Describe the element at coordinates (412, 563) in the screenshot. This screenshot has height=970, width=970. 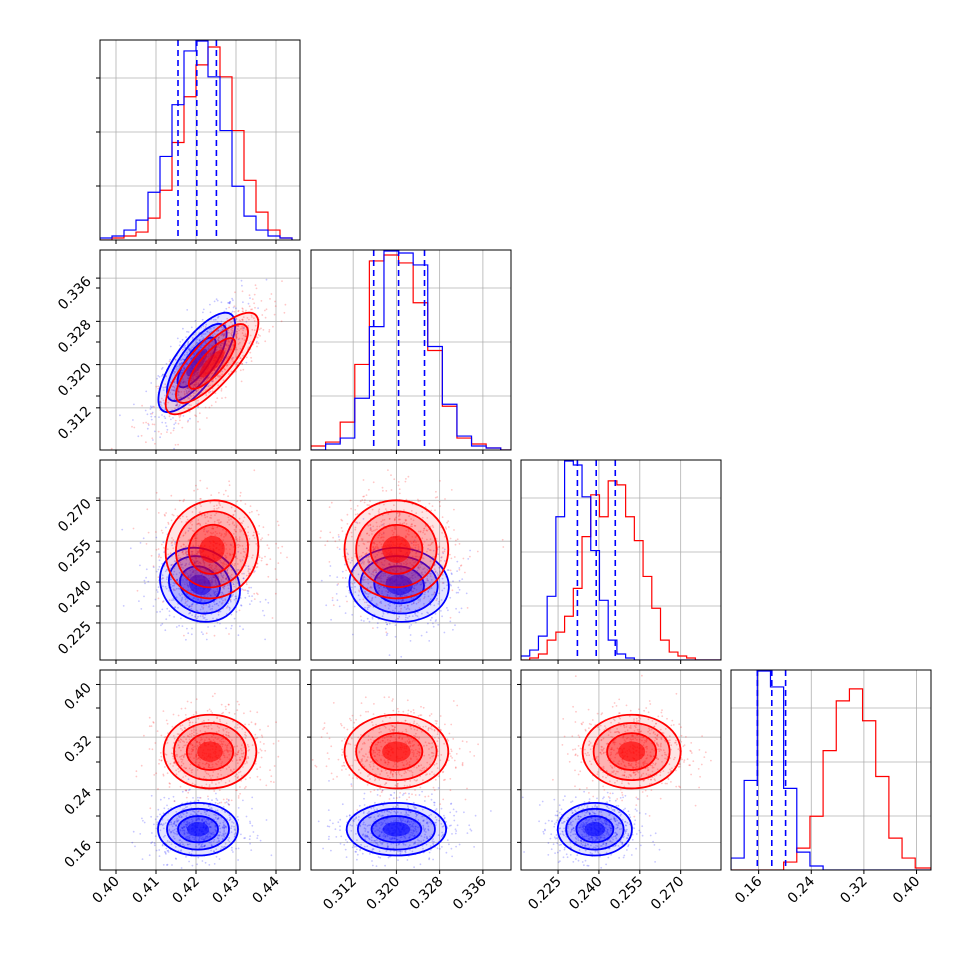
I see `panel-contents` at that location.